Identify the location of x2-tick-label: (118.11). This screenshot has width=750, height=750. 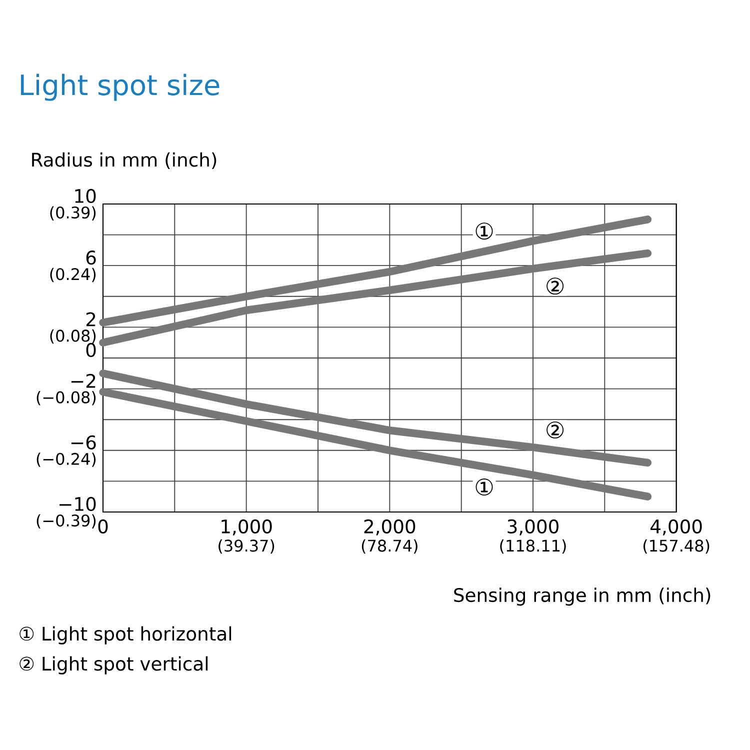
(533, 546).